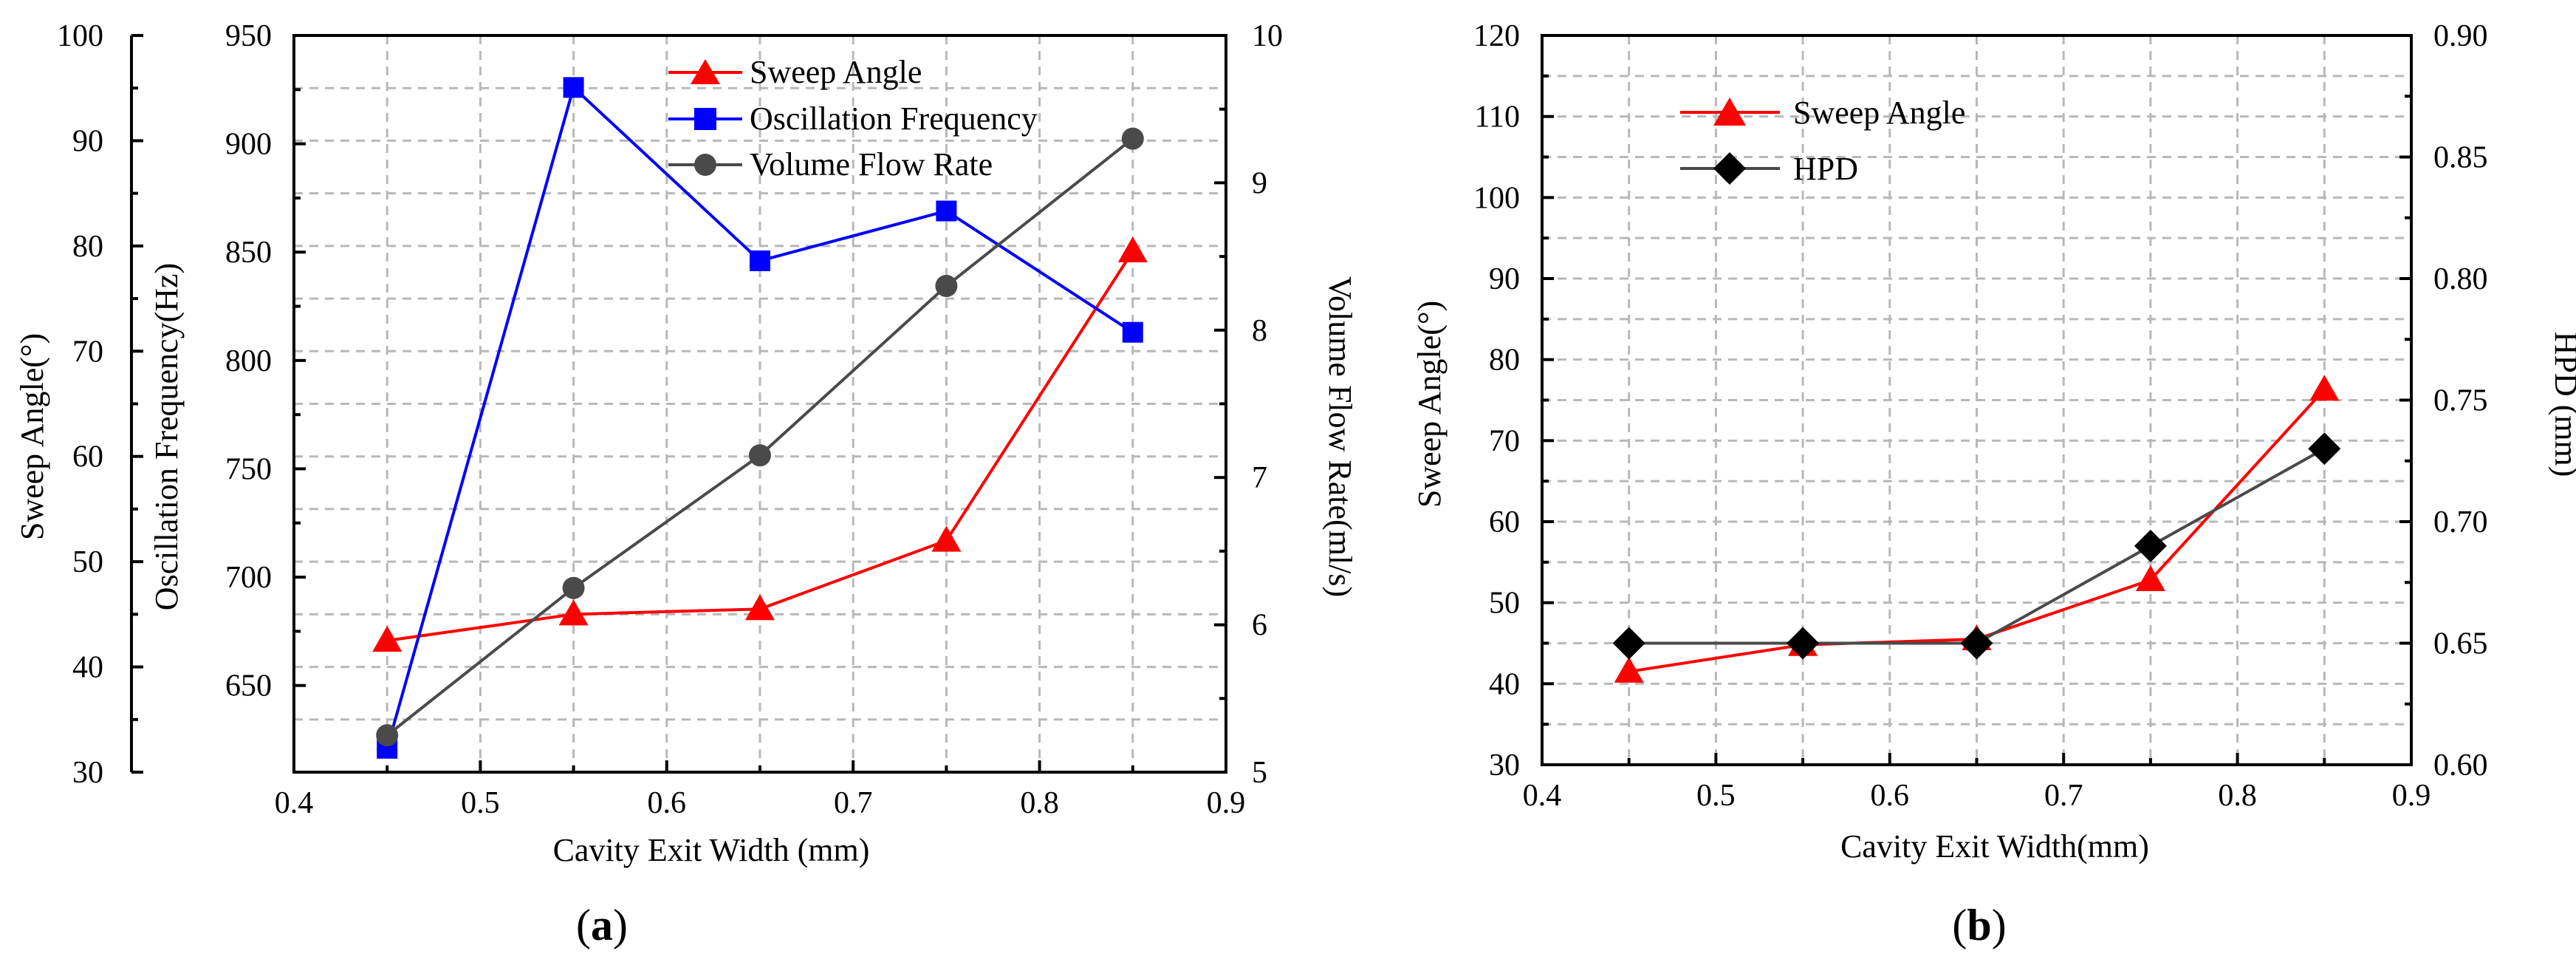 The image size is (2576, 965). What do you see at coordinates (1976, 529) in the screenshot?
I see `panel-b-series` at bounding box center [1976, 529].